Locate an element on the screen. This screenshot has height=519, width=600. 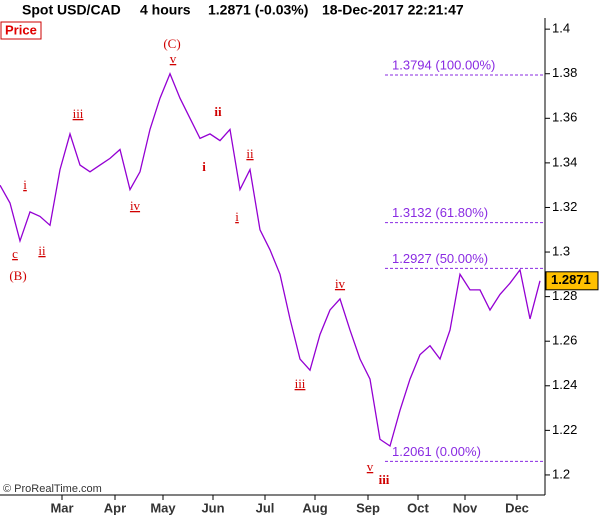
last-price-box is located at coordinates (572, 281).